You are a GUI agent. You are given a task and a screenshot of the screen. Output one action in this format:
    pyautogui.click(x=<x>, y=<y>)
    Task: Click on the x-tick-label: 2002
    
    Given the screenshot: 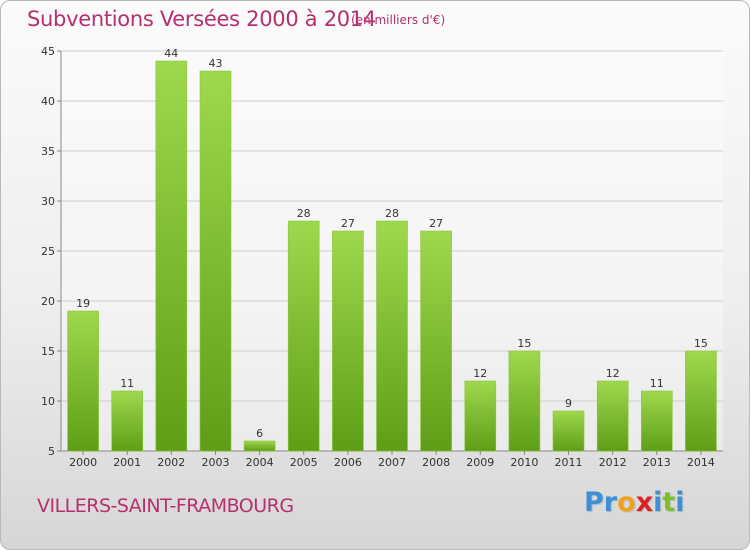 What is the action you would take?
    pyautogui.click(x=171, y=462)
    